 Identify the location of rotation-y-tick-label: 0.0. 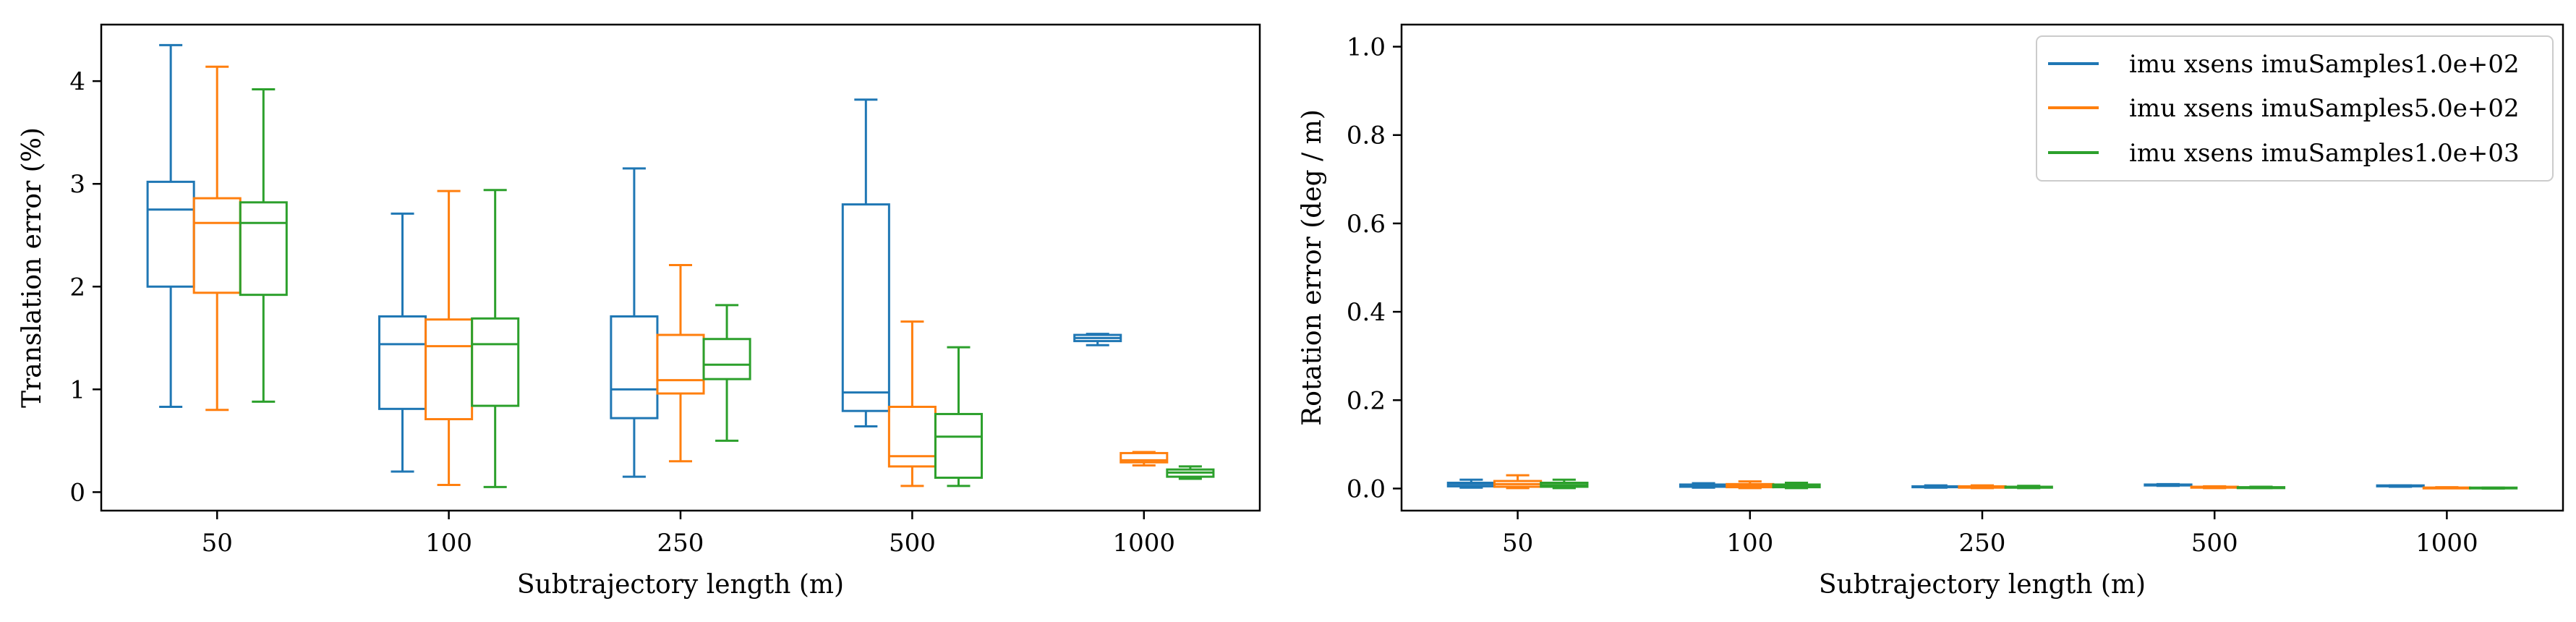
(1367, 488).